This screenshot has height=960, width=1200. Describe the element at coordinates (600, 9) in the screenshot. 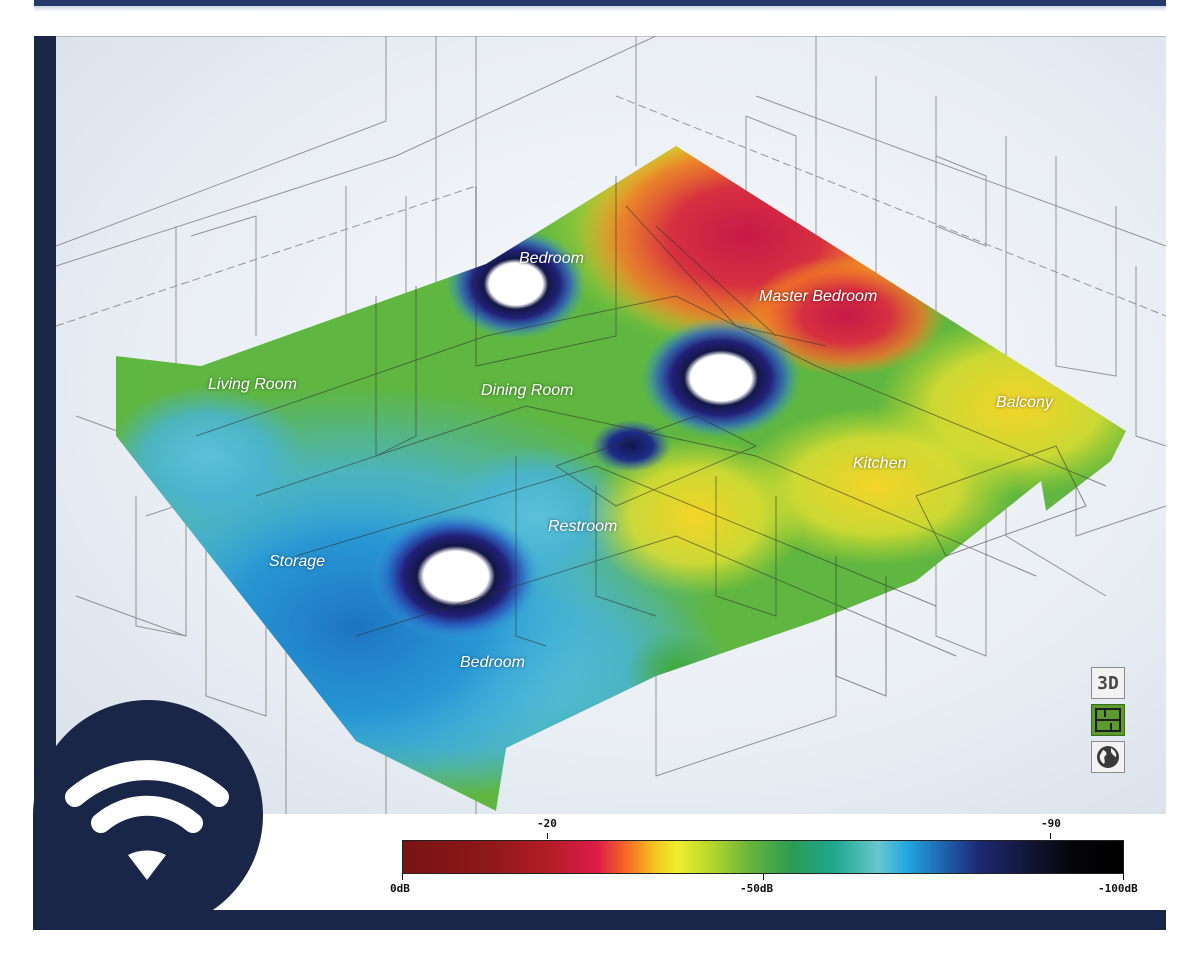

I see `top-frame-gradient` at that location.